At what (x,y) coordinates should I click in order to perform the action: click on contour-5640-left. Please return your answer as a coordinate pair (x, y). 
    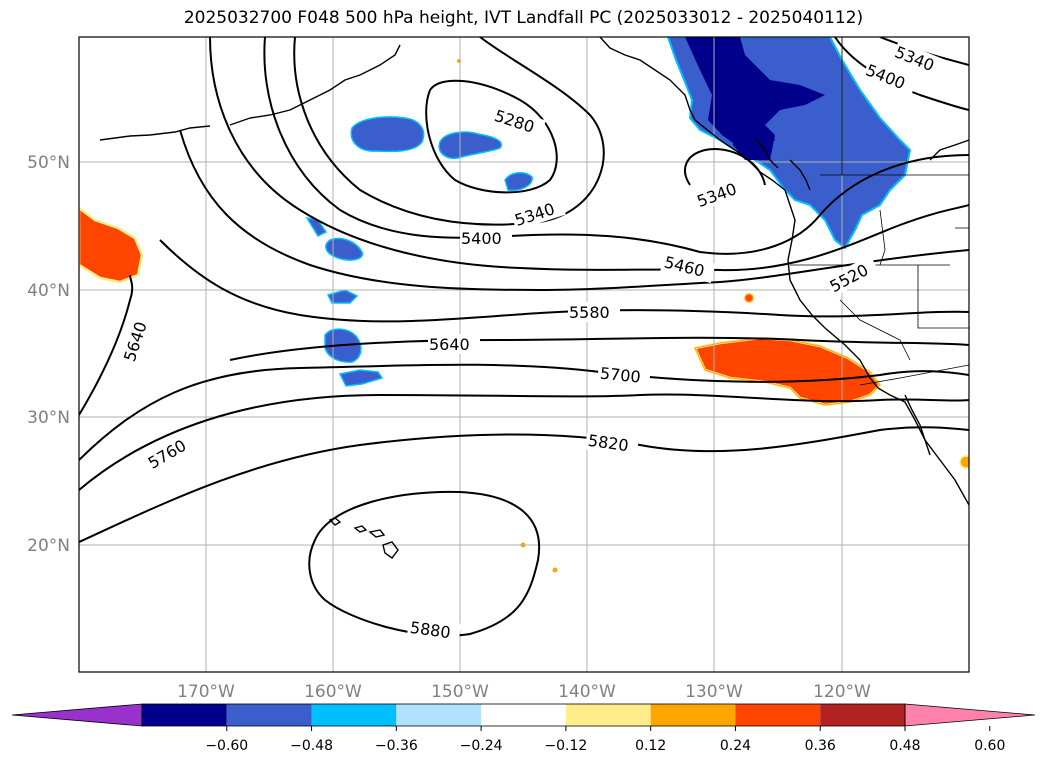
    Looking at the image, I should click on (106, 345).